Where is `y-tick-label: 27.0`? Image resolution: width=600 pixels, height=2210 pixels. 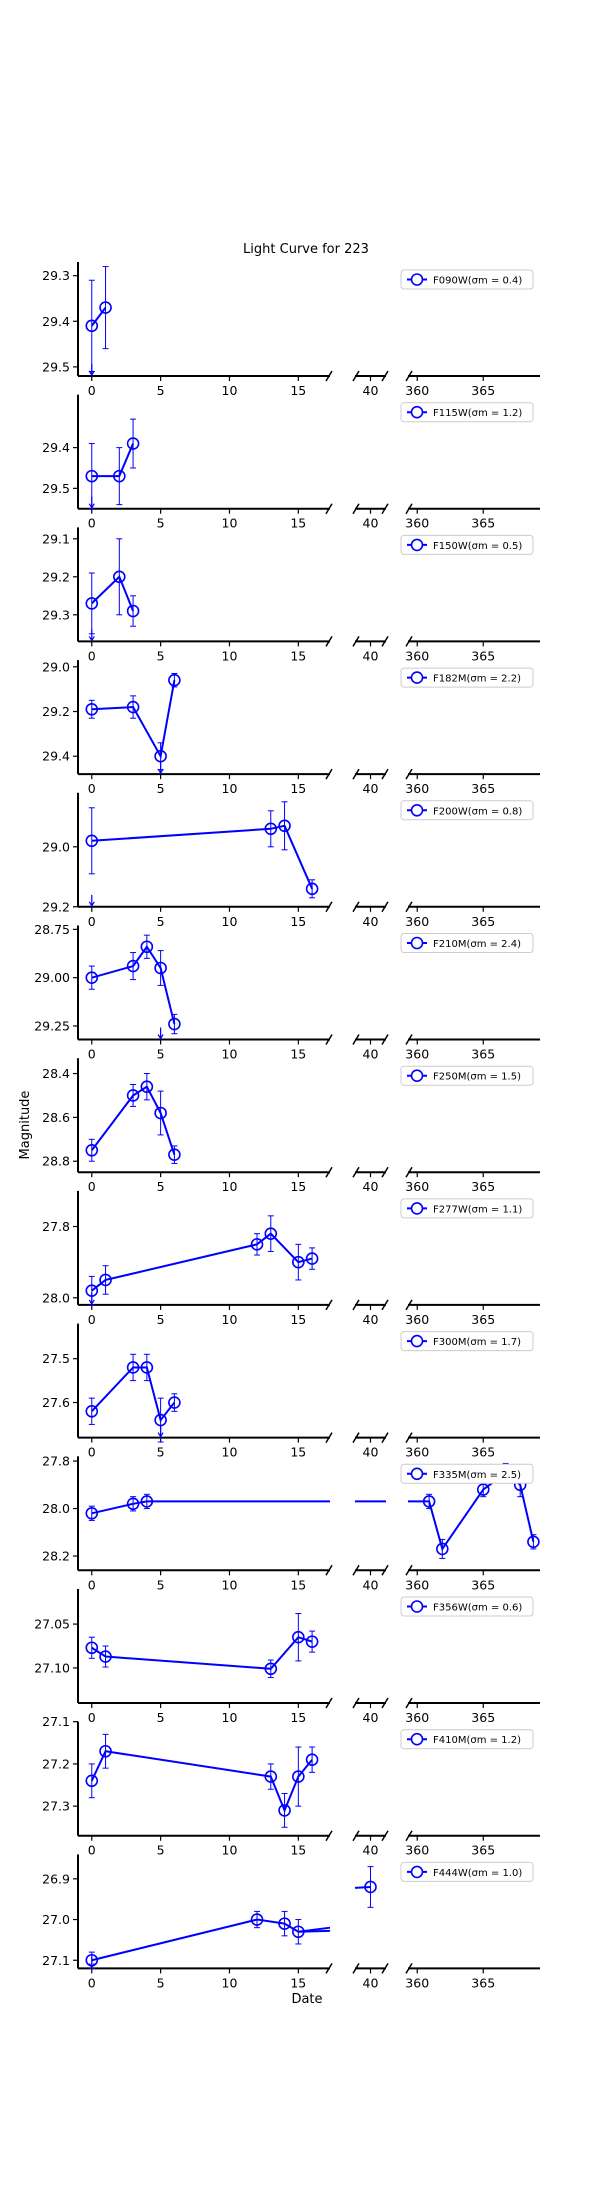
y-tick-label: 27.0 is located at coordinates (56, 1919).